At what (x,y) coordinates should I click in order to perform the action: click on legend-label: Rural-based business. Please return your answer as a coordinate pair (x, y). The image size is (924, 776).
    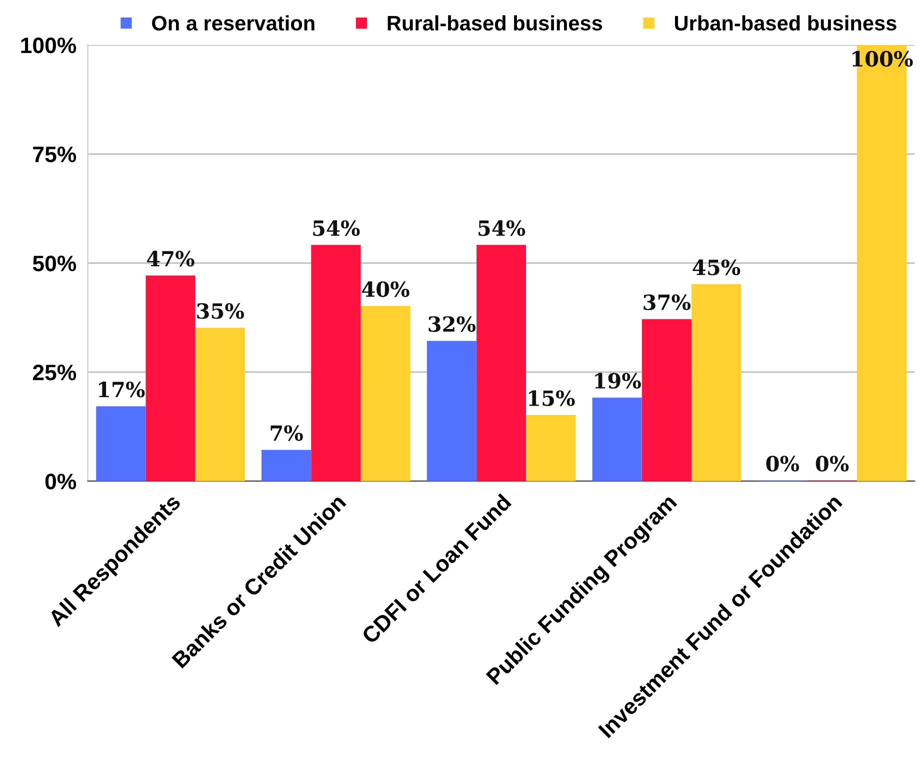
    Looking at the image, I should click on (495, 23).